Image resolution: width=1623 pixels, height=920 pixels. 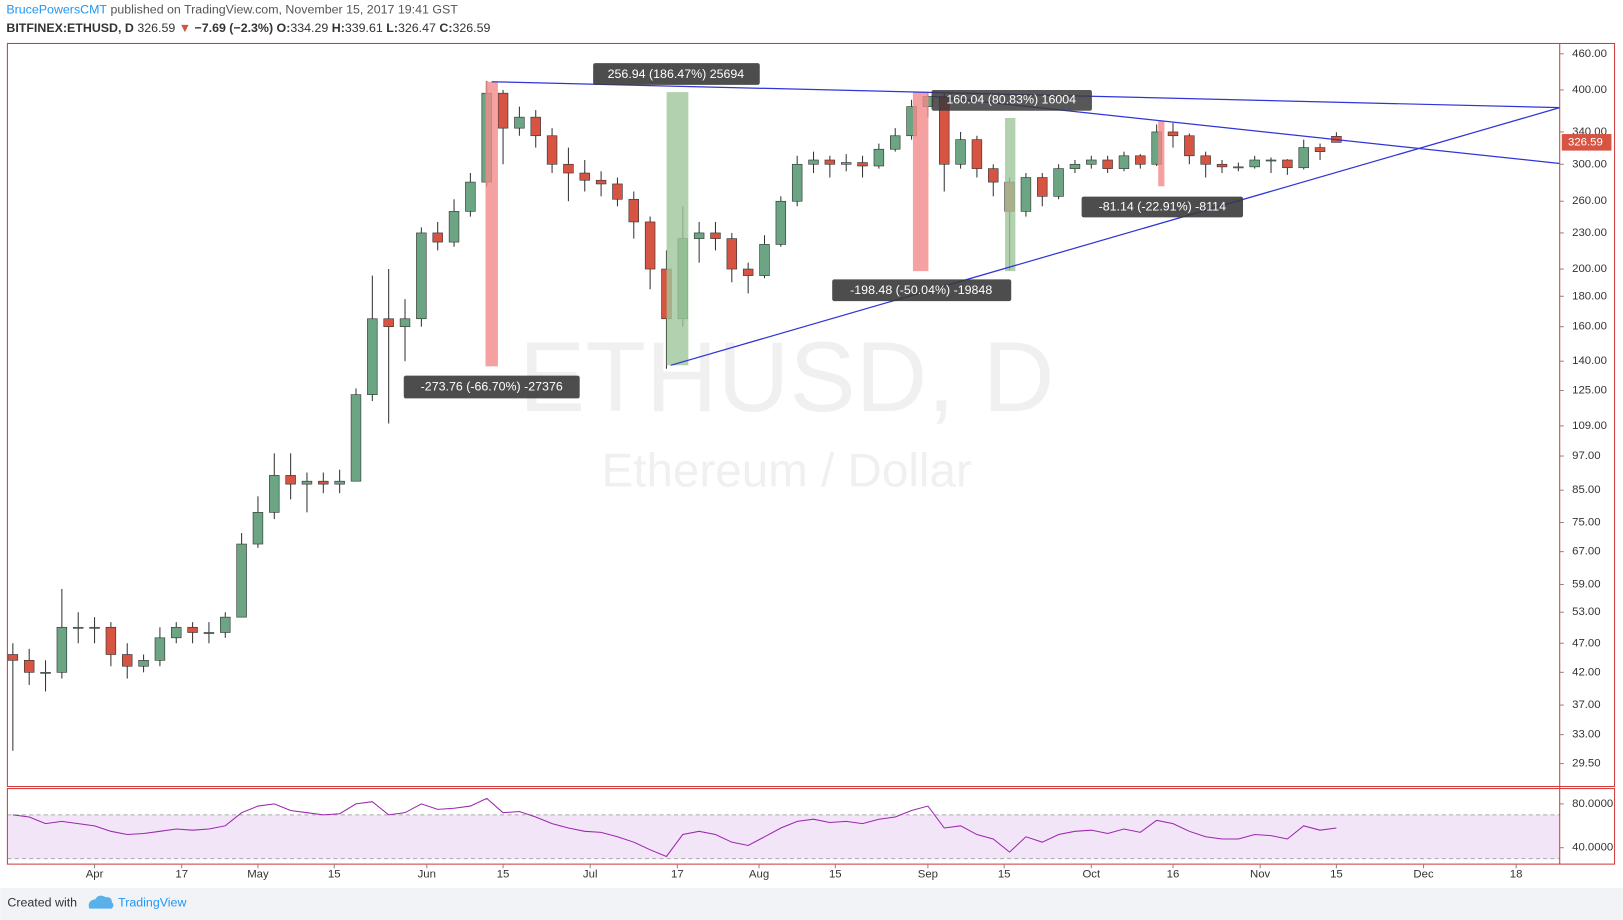 What do you see at coordinates (783, 836) in the screenshot?
I see `rsi-band` at bounding box center [783, 836].